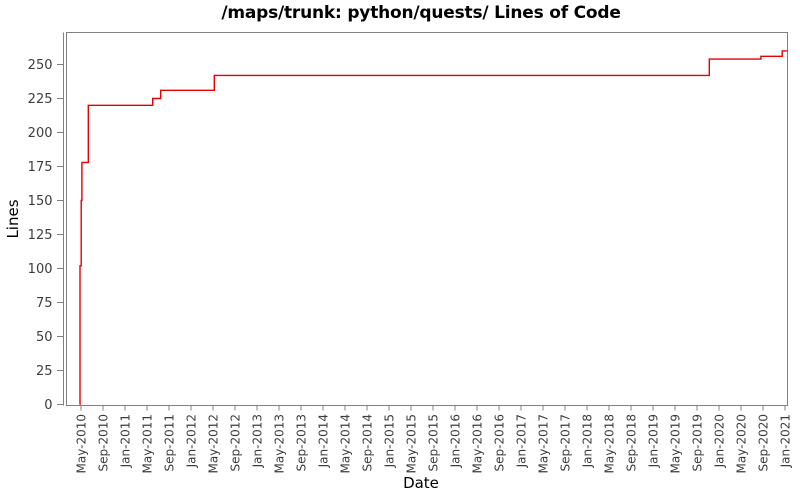 The image size is (800, 500). I want to click on x-tick-label: Jan-2011, so click(126, 441).